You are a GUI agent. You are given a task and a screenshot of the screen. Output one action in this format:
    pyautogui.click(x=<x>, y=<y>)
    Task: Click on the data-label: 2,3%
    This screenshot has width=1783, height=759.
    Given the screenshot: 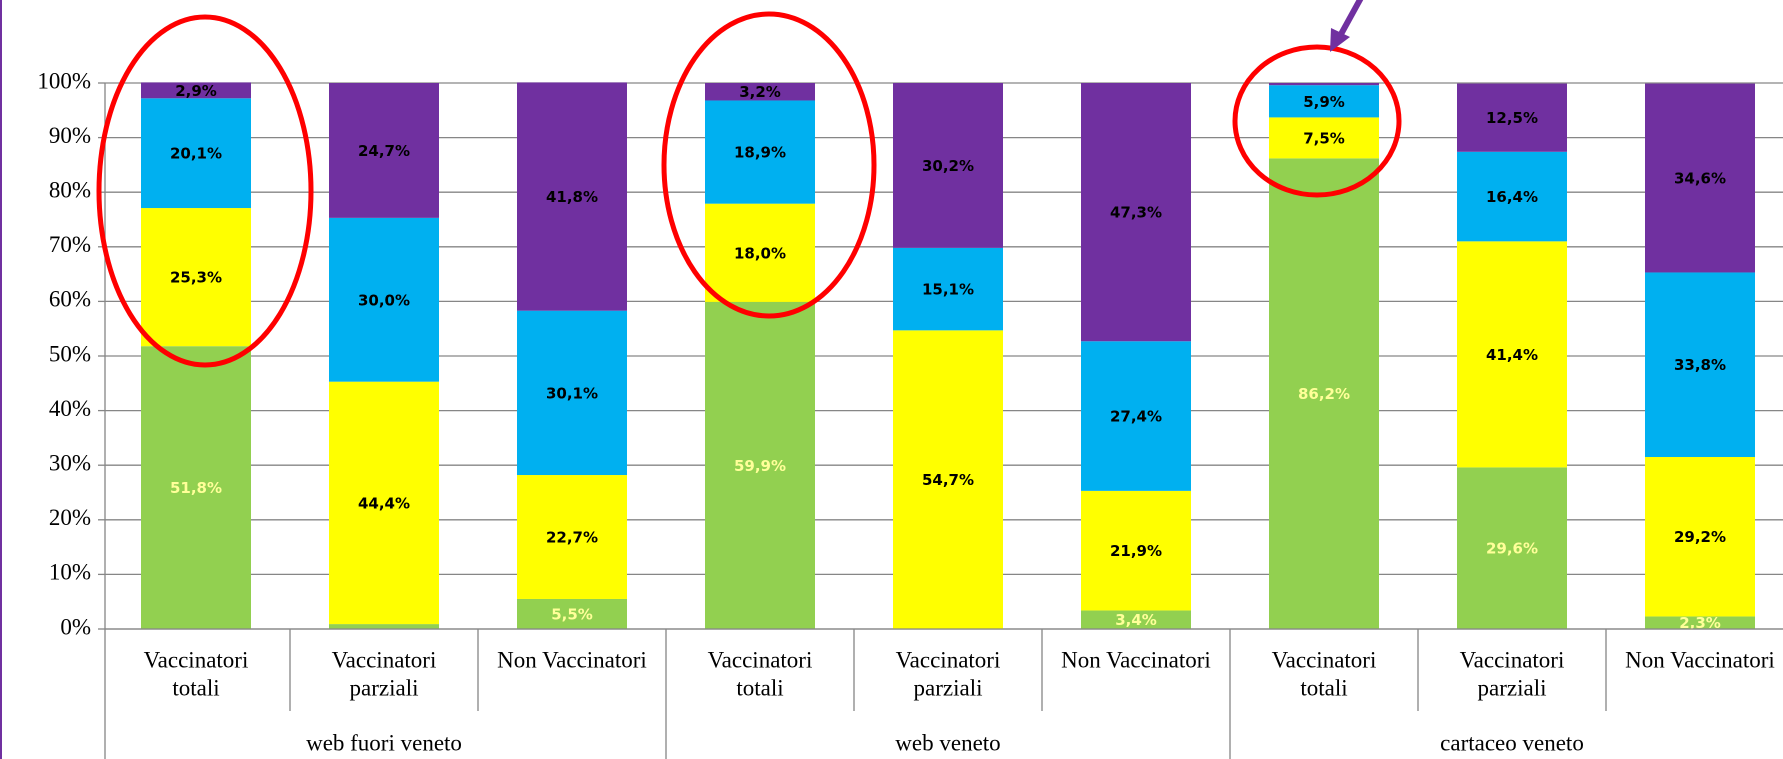 What is the action you would take?
    pyautogui.click(x=1700, y=623)
    